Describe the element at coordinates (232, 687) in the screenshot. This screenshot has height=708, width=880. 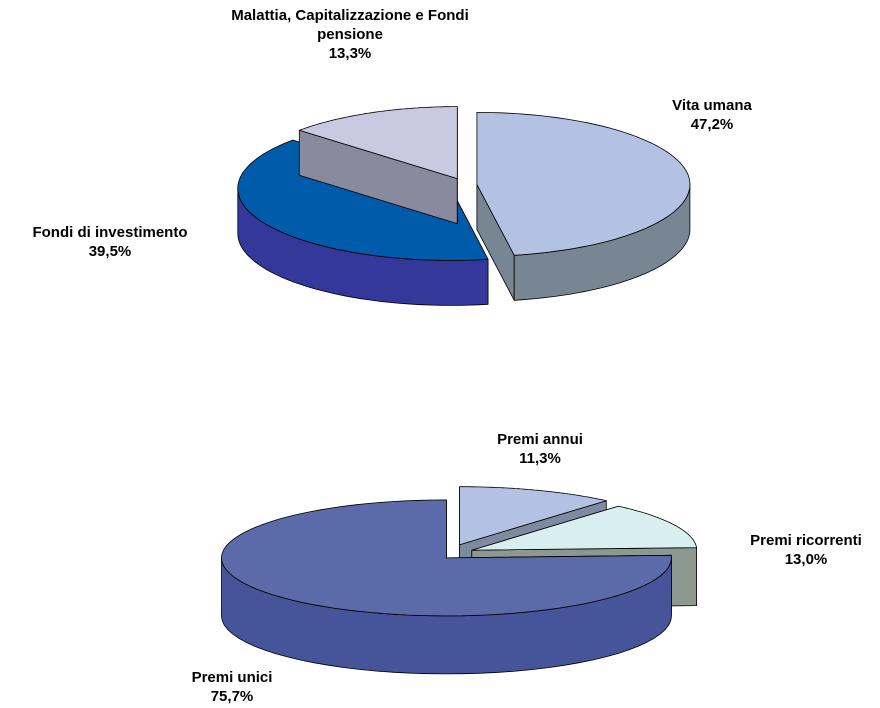
I see `slice-label: Premi unici 75,7%` at that location.